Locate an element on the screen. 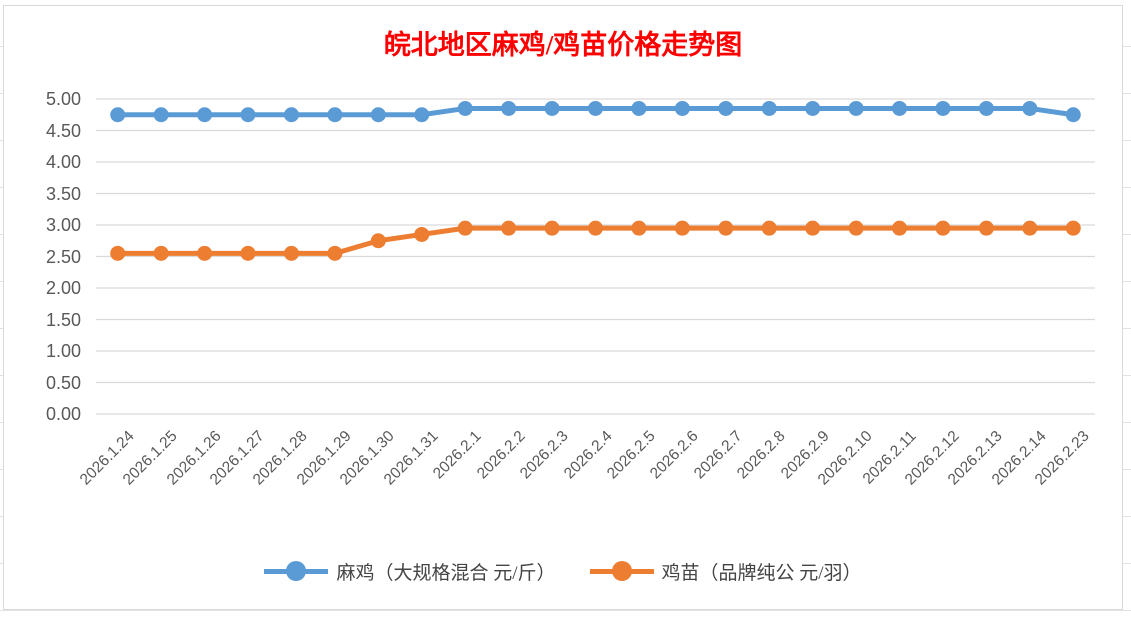 This screenshot has height=620, width=1131. y-tick-label: 1.50 is located at coordinates (63, 319).